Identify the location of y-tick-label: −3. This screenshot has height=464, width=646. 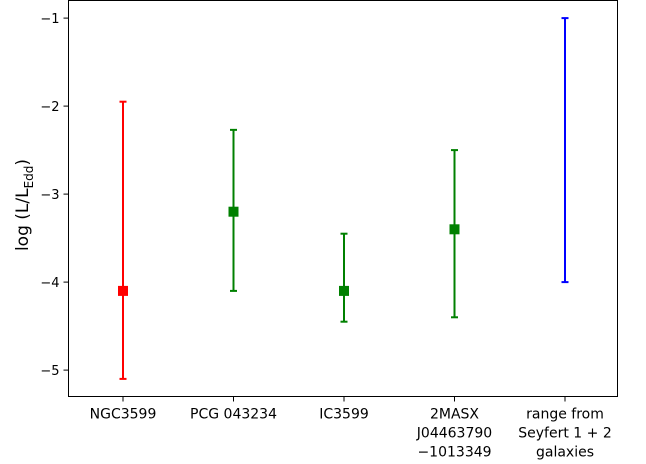
(49, 195).